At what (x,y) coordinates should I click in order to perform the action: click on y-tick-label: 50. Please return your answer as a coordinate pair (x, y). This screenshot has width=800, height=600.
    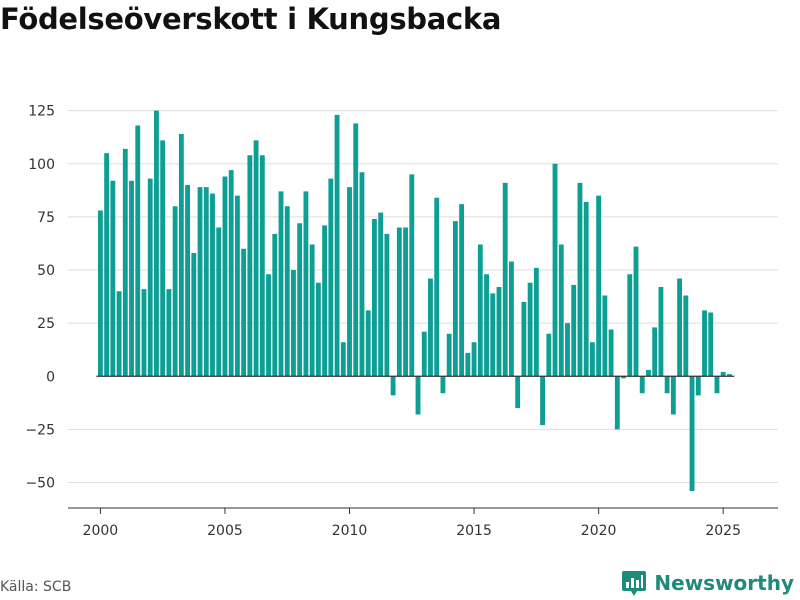
    Looking at the image, I should click on (46, 271).